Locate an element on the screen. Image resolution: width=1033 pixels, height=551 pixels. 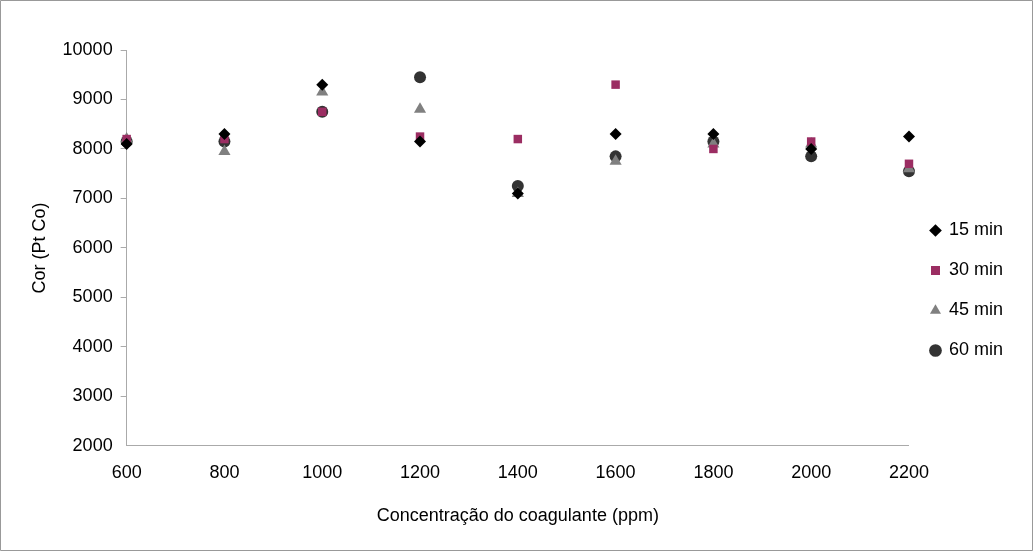
x-axis-title: Concentração do coagulante (ppm) is located at coordinates (517, 515).